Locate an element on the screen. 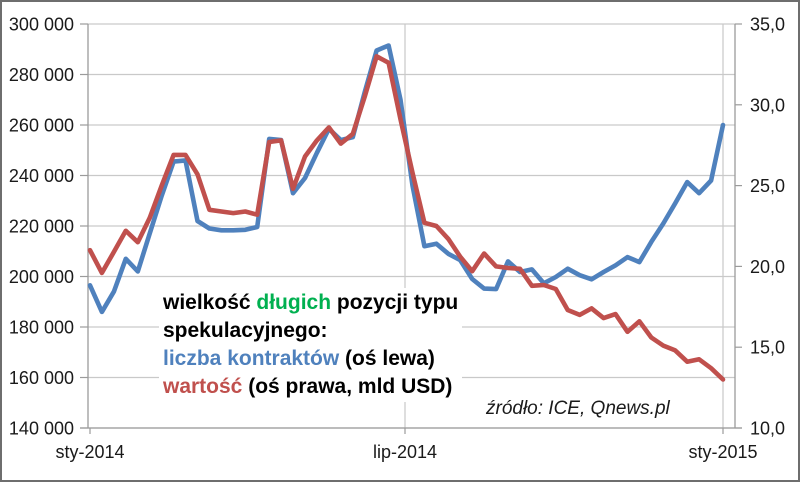  legend-line-3: liczba kontraktów (oś lewa) is located at coordinates (310, 359).